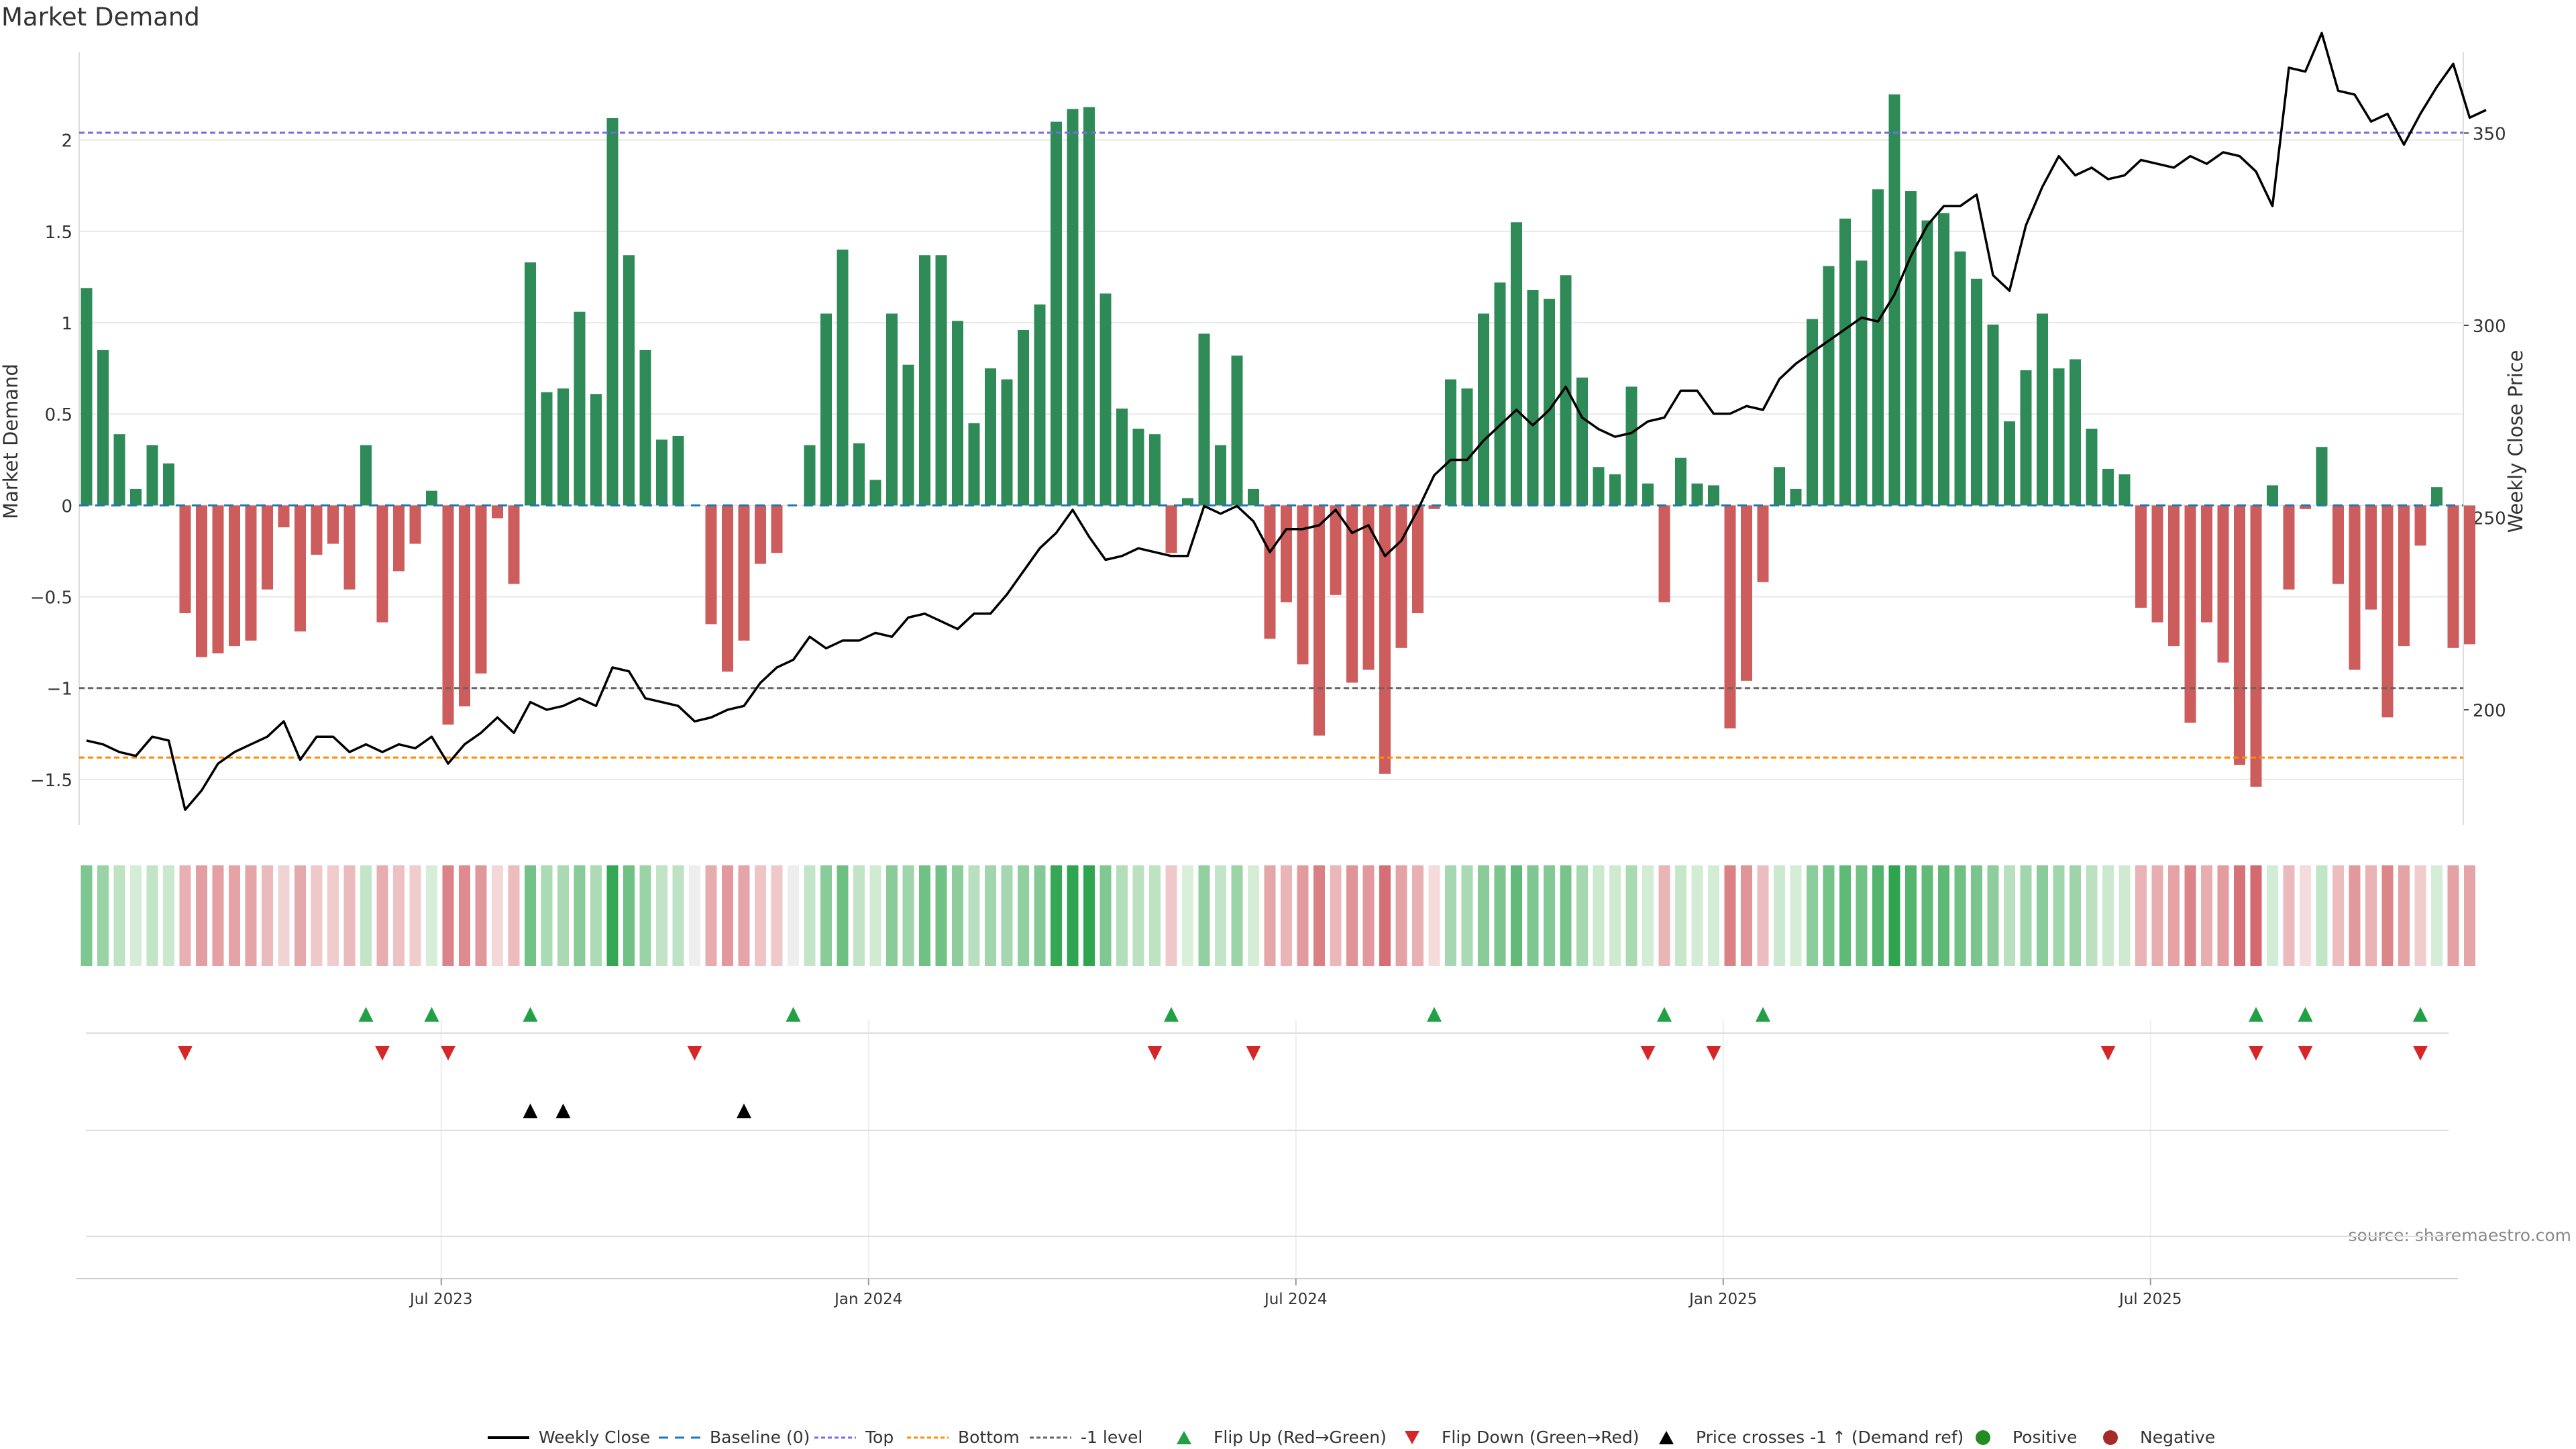 The width and height of the screenshot is (2576, 1449). I want to click on y2-tick-label: 350, so click(2489, 134).